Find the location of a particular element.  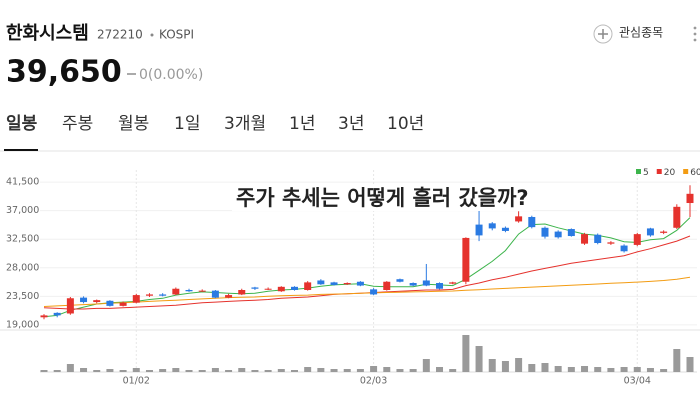

legend-label: 20 is located at coordinates (670, 173).